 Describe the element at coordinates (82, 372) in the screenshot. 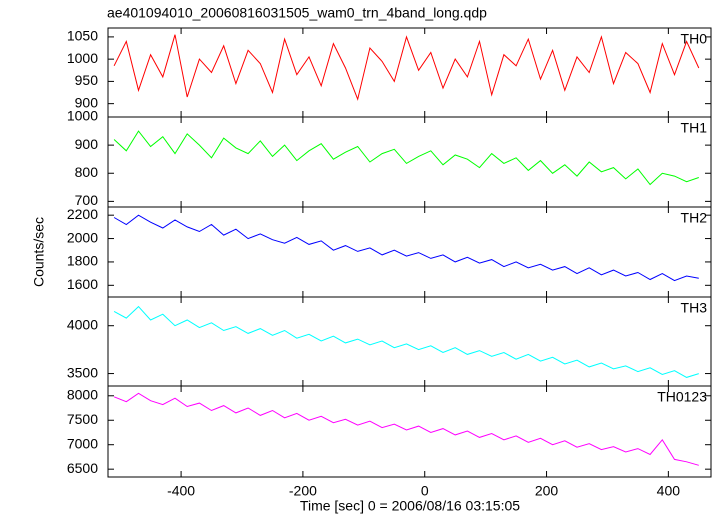

I see `y-tick-label: 3500` at that location.